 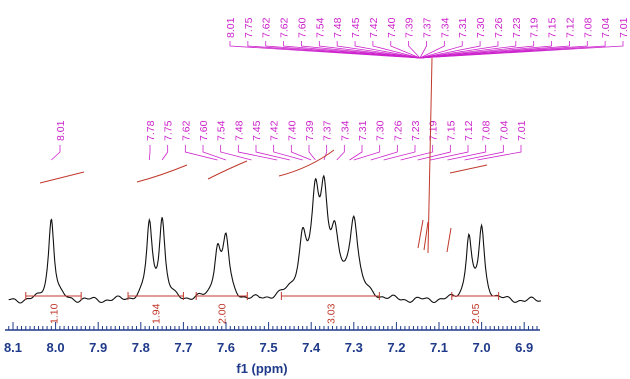 What do you see at coordinates (311, 347) in the screenshot?
I see `x-axis-tick-label: 7.4` at bounding box center [311, 347].